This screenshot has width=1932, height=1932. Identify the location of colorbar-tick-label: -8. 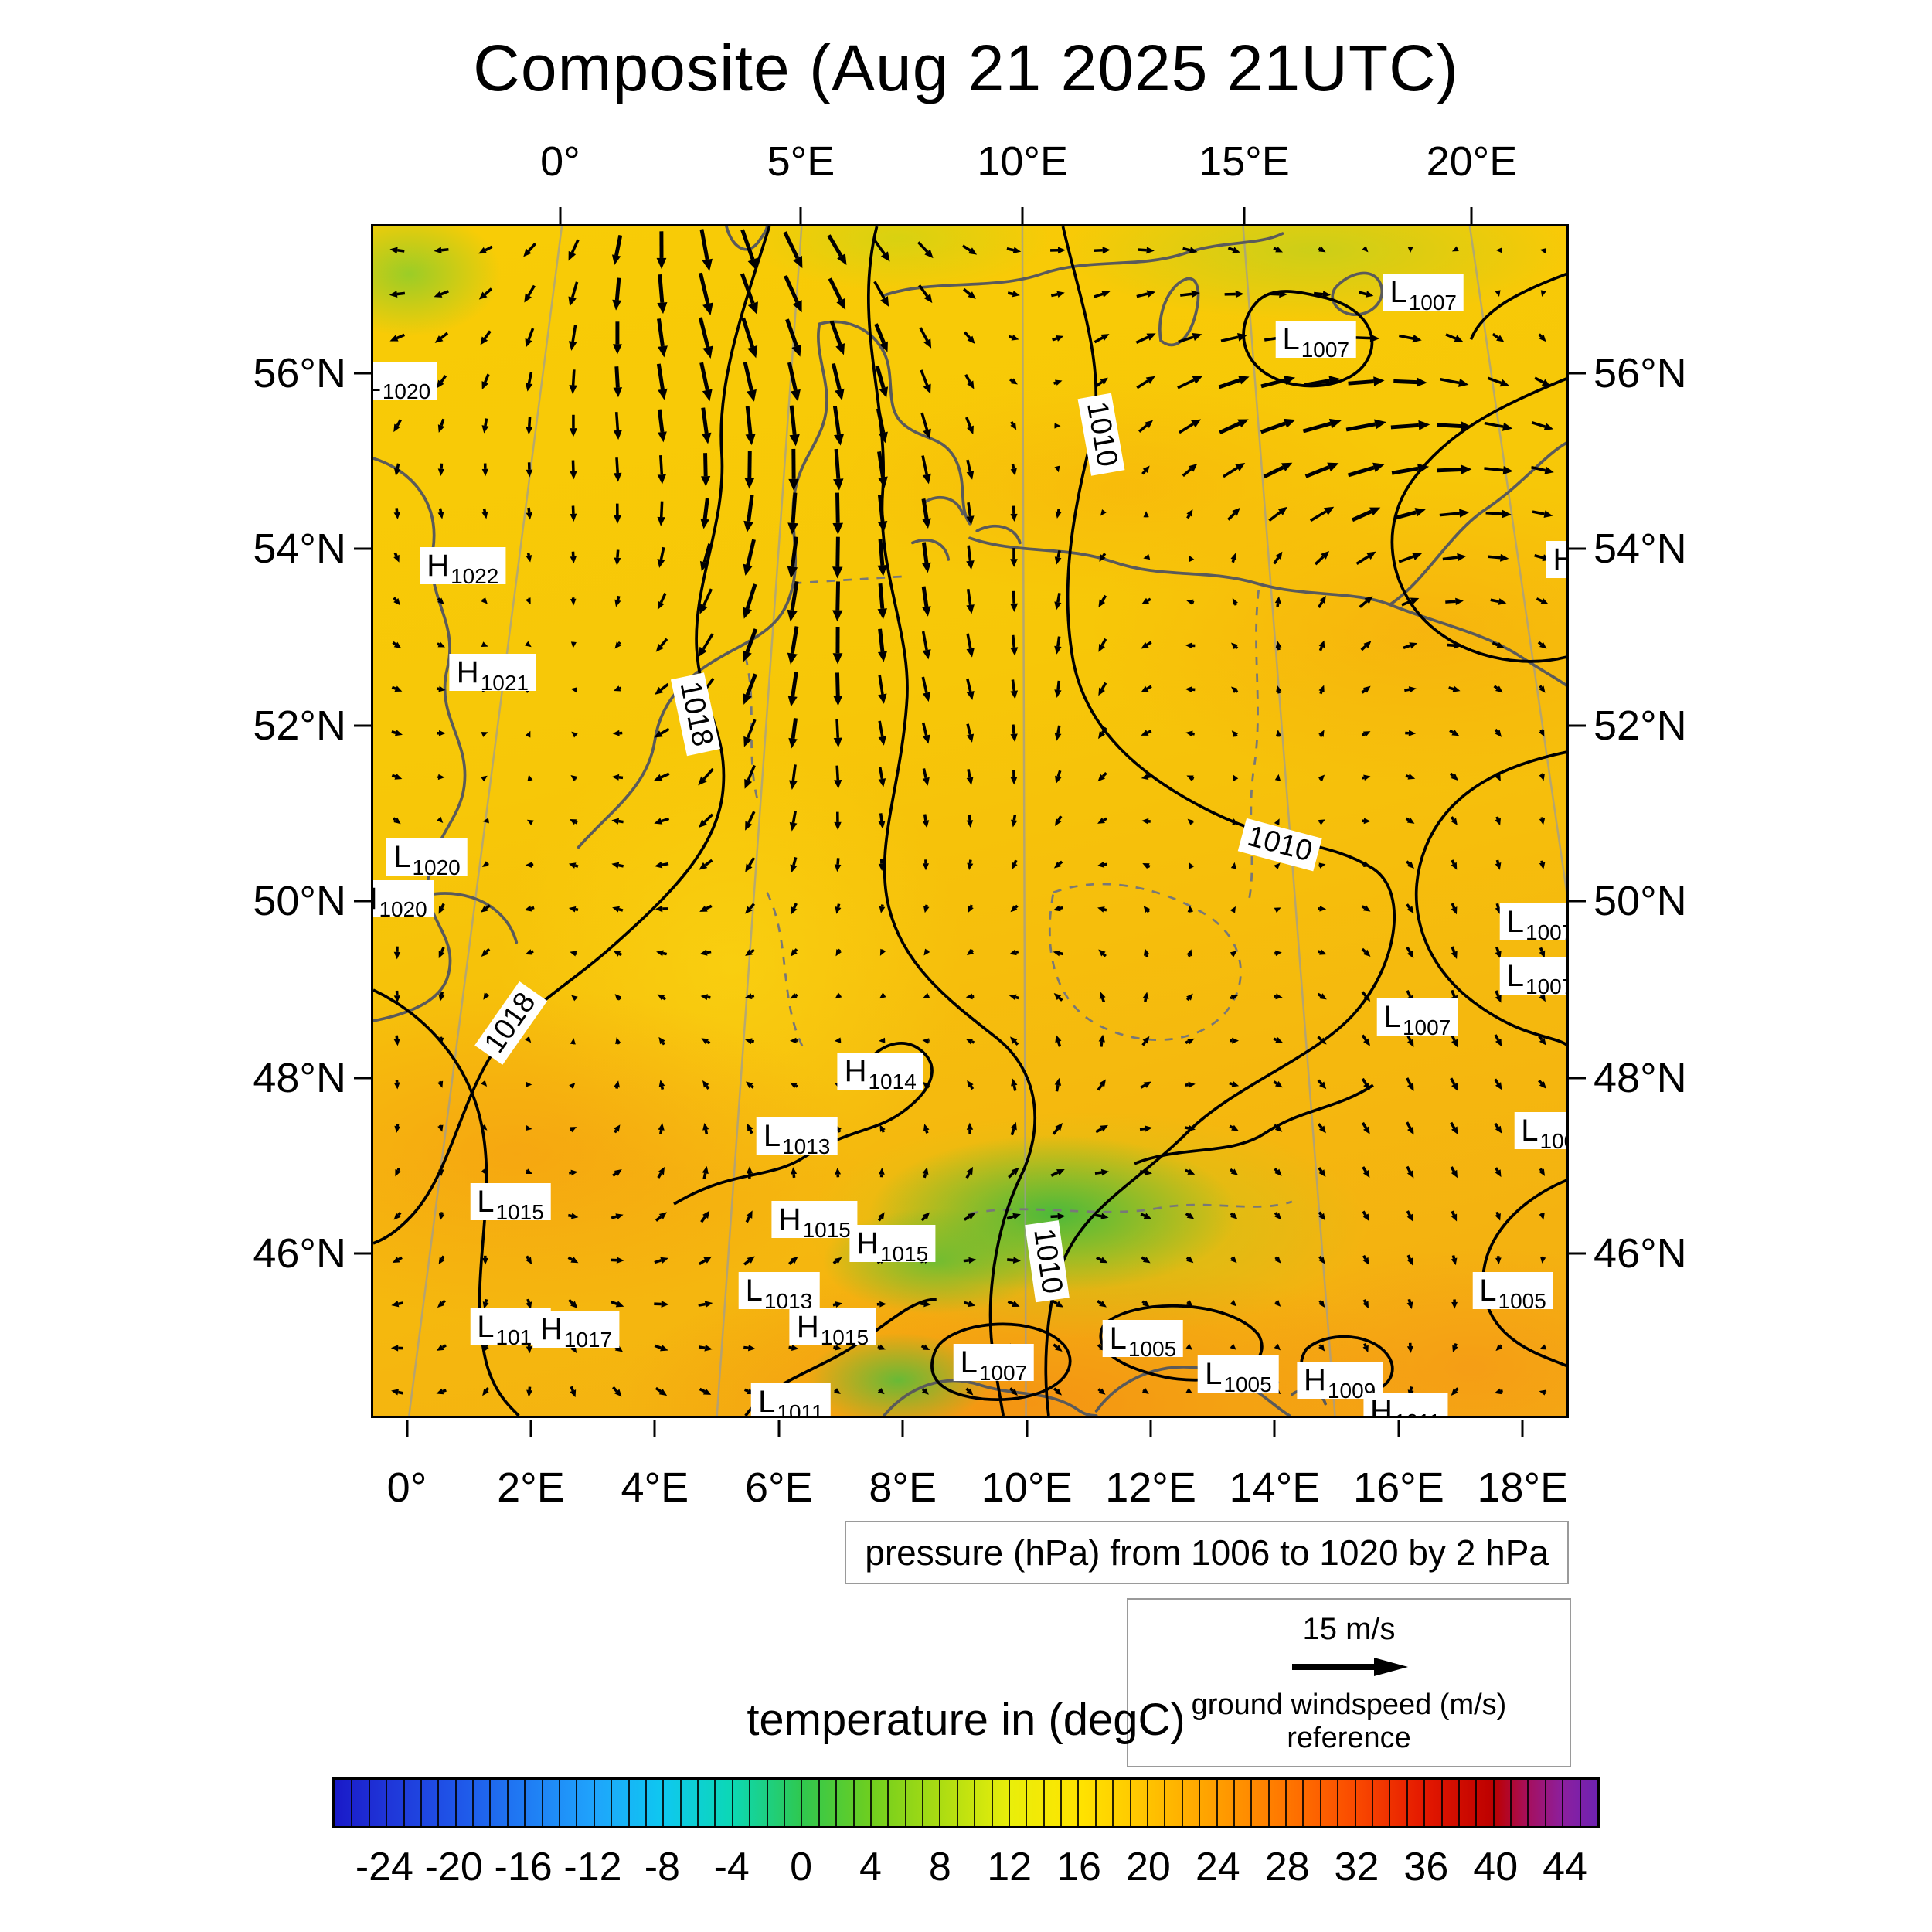
(662, 1867).